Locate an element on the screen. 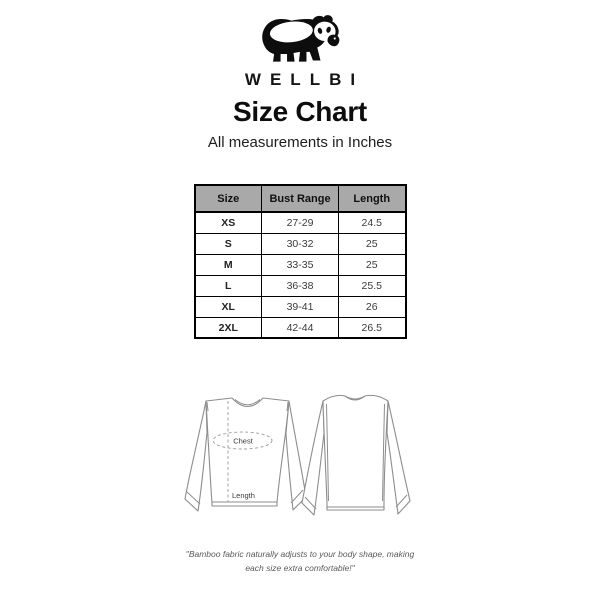  chest-guide-ellipse is located at coordinates (242, 440).